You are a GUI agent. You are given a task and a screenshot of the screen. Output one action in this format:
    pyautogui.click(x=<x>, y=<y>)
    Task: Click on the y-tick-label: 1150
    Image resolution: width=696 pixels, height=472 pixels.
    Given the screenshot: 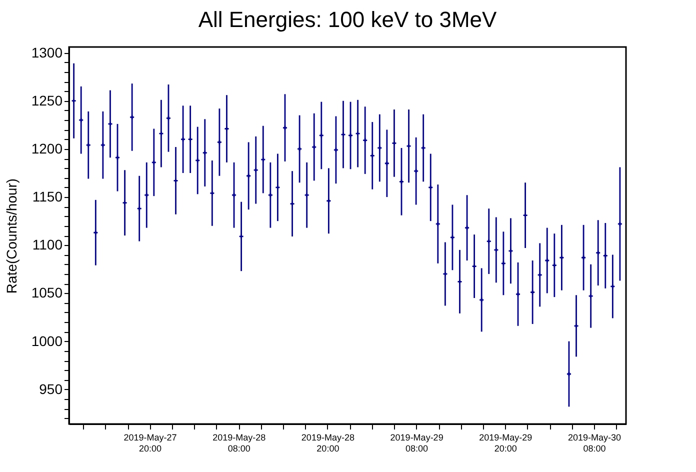 What is the action you would take?
    pyautogui.click(x=47, y=196)
    